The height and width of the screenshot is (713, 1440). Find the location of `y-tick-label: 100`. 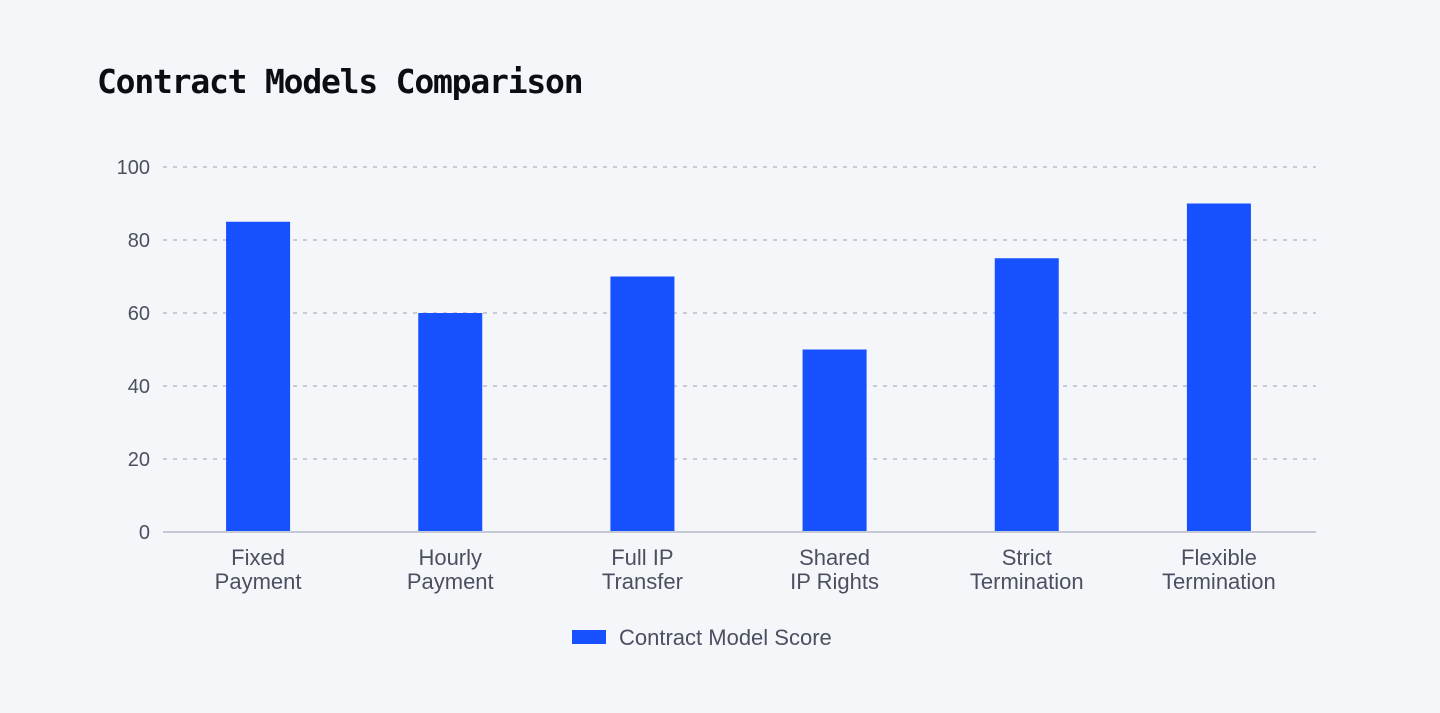

y-tick-label: 100 is located at coordinates (133, 168).